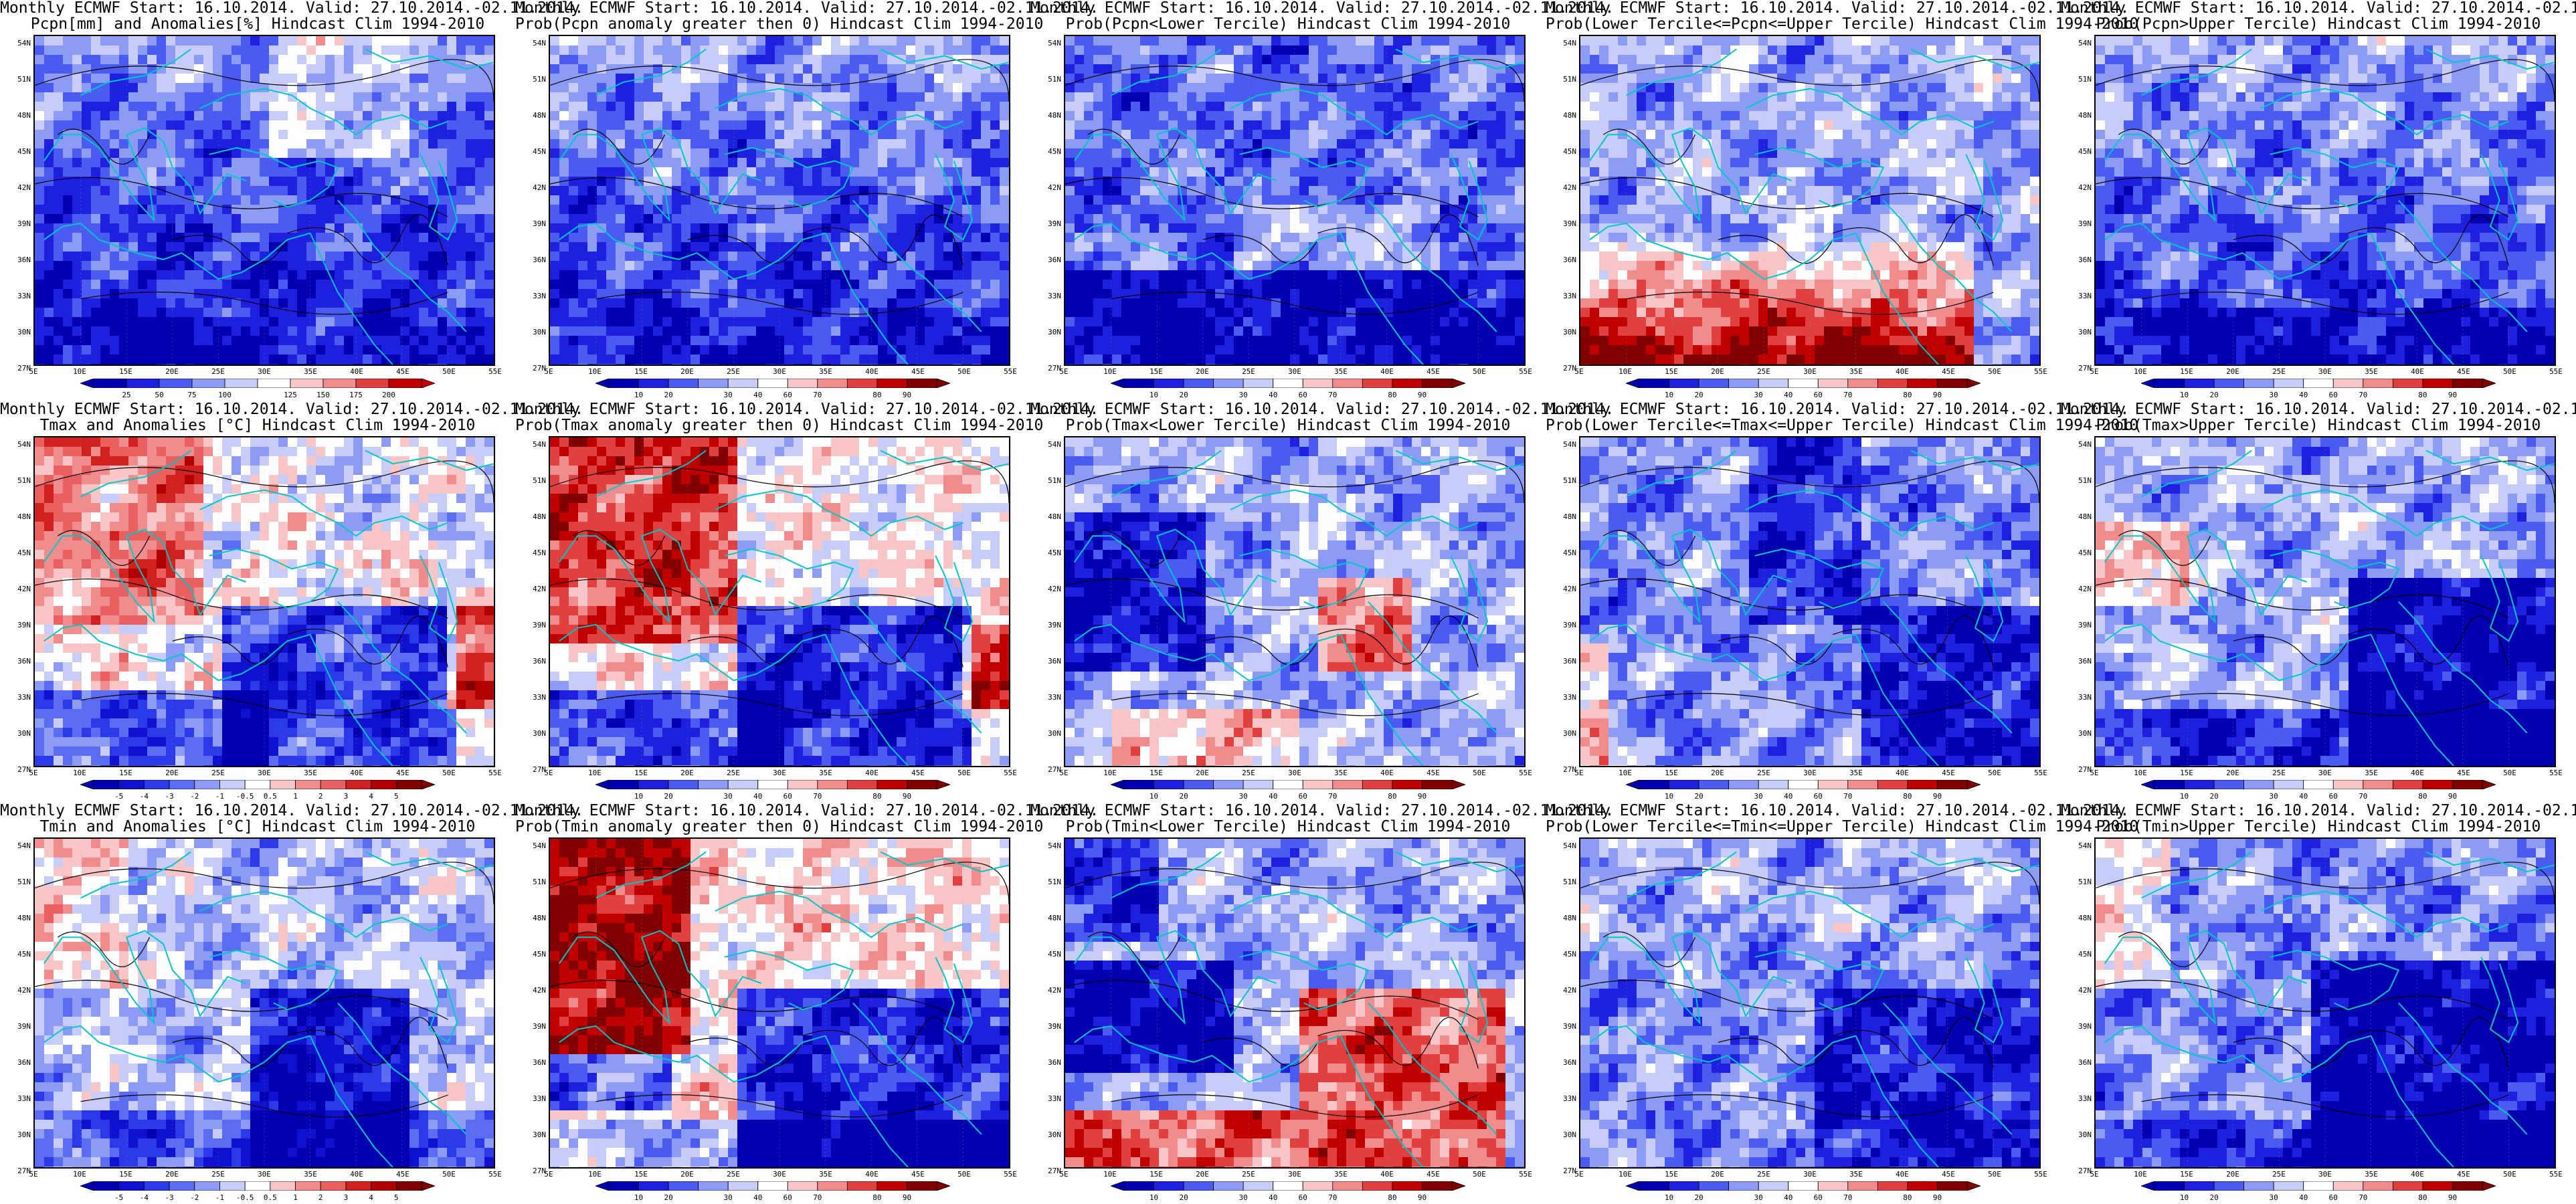 This screenshot has width=2576, height=1204. I want to click on lat-label: 51N, so click(1564, 79).